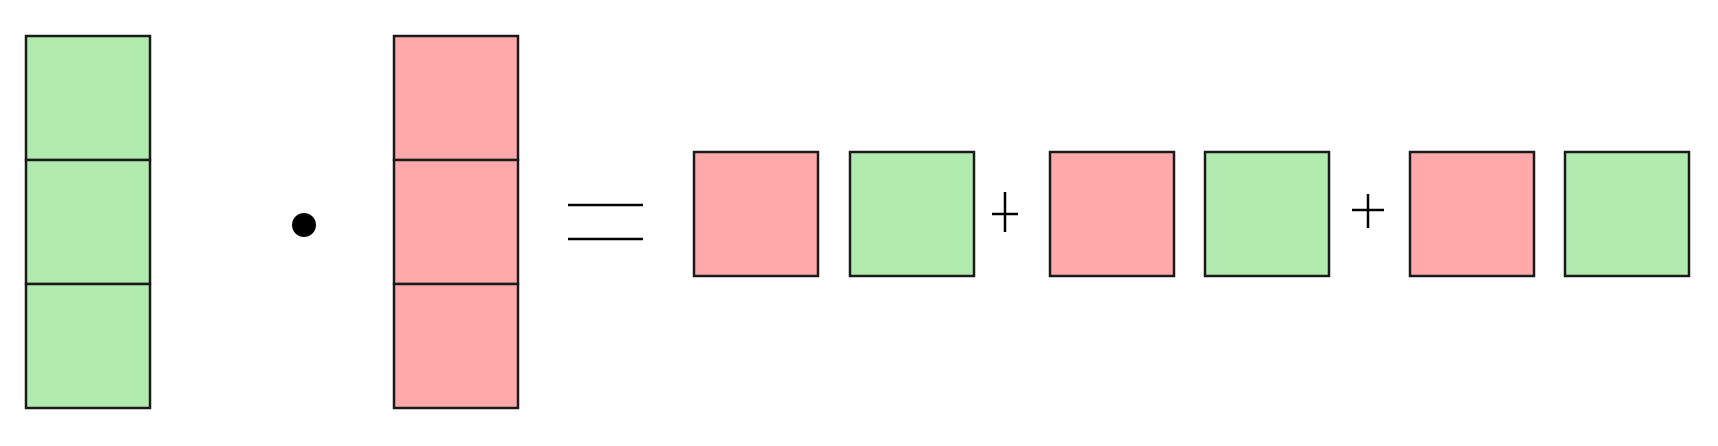  I want to click on left-column-vector, so click(88, 222).